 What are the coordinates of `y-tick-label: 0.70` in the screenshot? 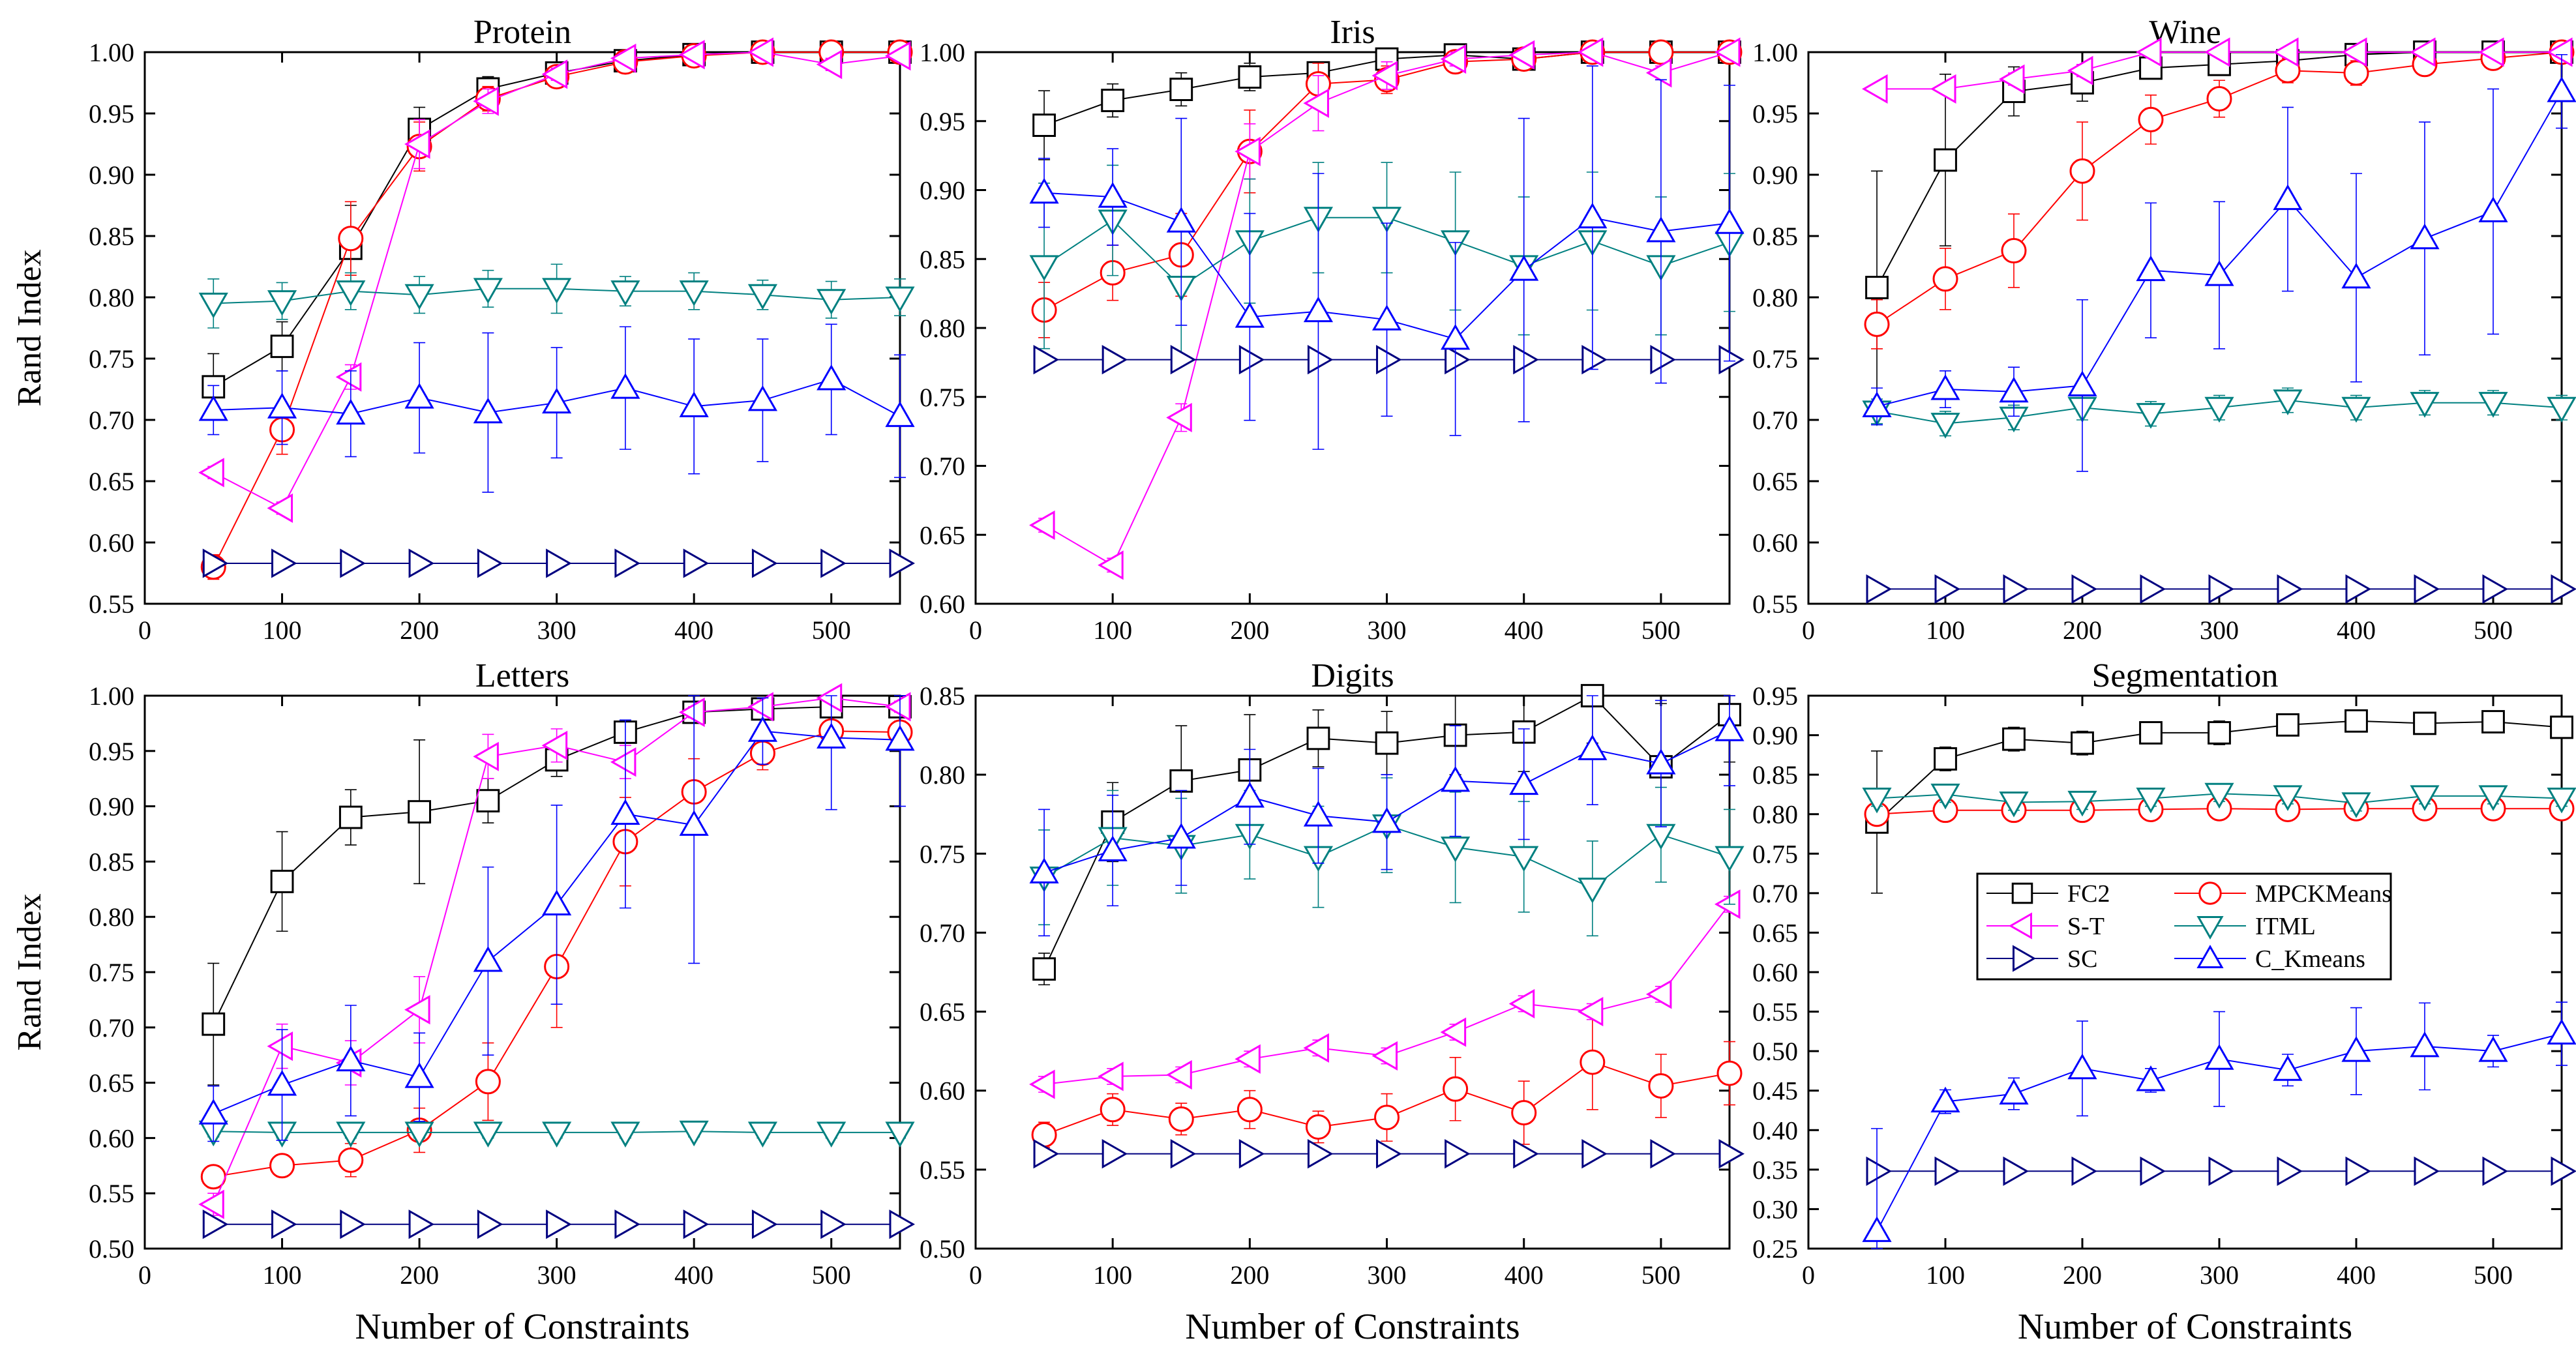 It's located at (1775, 893).